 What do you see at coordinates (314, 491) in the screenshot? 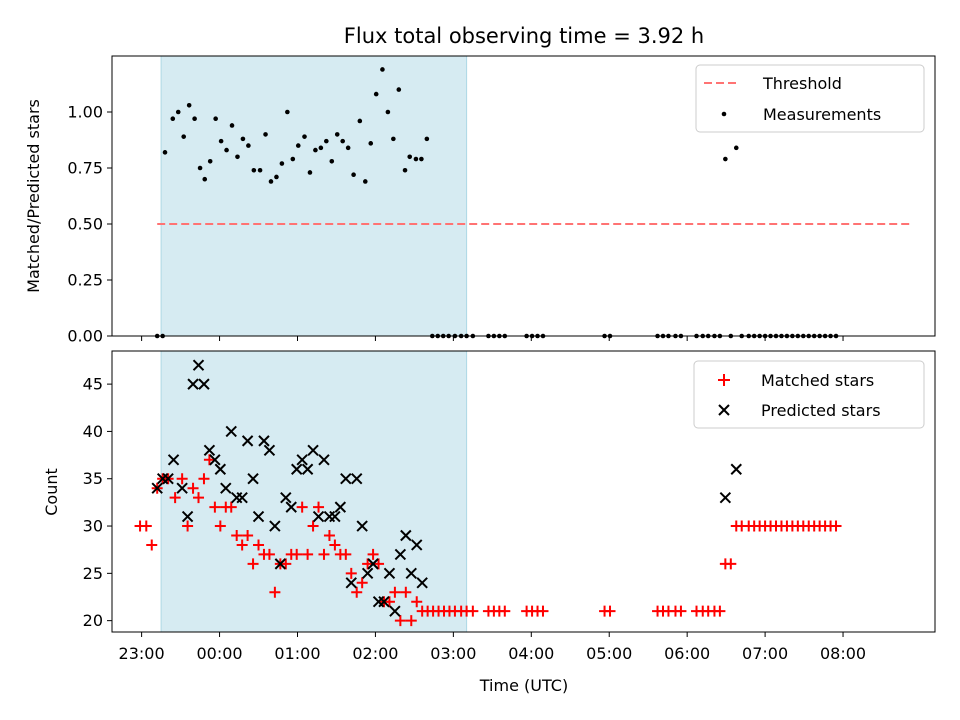
I see `bottom-shaded-span` at bounding box center [314, 491].